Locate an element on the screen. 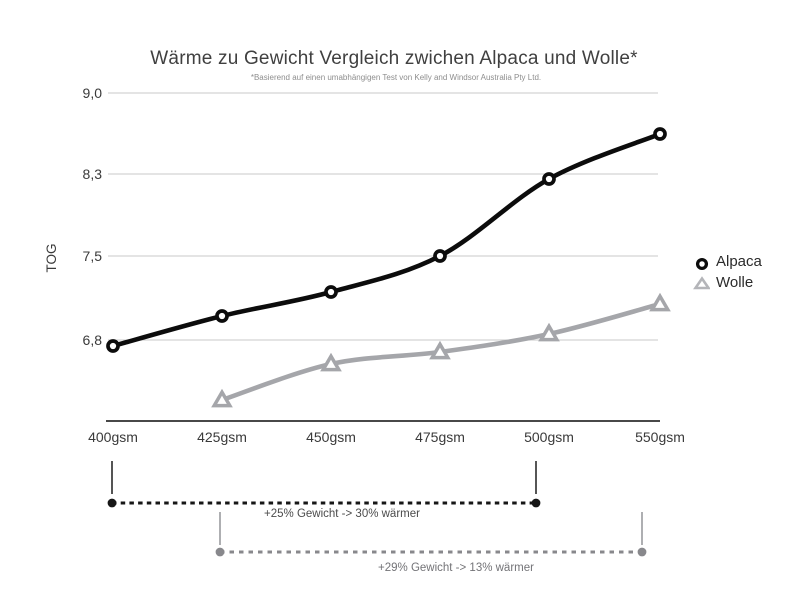 The width and height of the screenshot is (800, 600). x-tick-label: 425gsm is located at coordinates (222, 437).